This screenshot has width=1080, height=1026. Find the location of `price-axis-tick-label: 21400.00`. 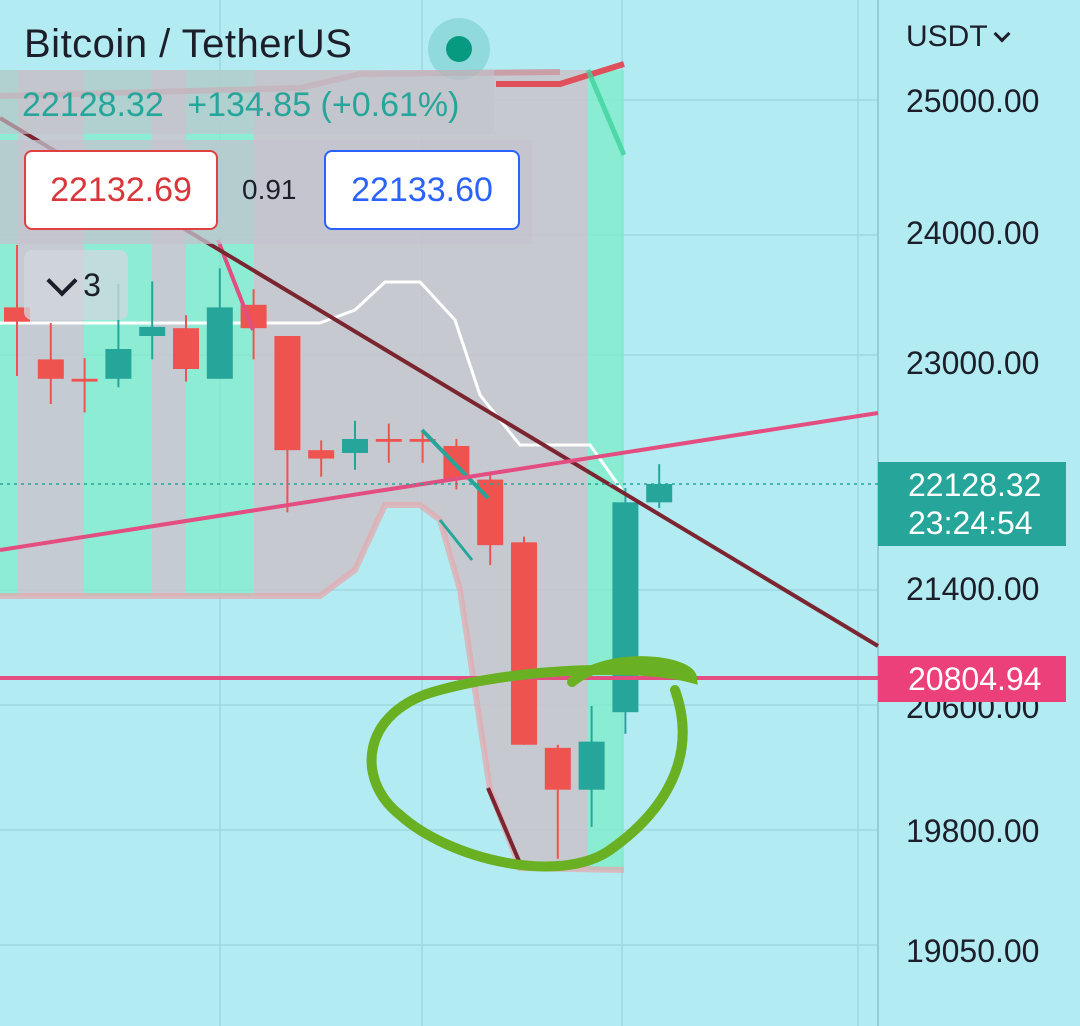

price-axis-tick-label: 21400.00 is located at coordinates (972, 589).